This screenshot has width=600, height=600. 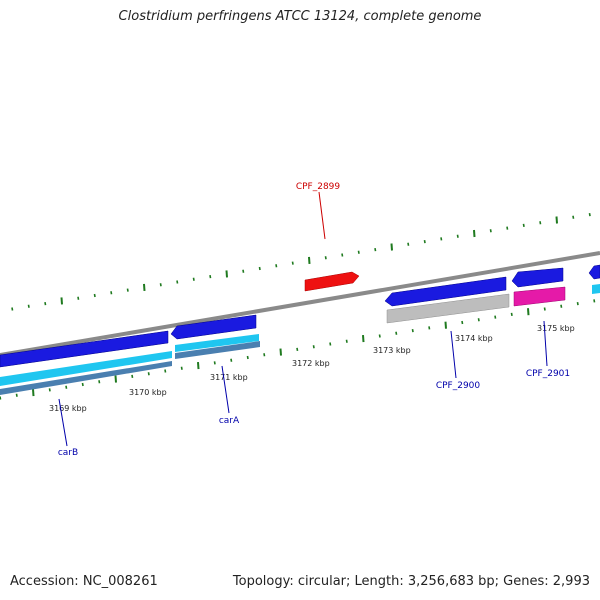 What do you see at coordinates (68, 408) in the screenshot?
I see `kbp-tick-label: 3169 kbp` at bounding box center [68, 408].